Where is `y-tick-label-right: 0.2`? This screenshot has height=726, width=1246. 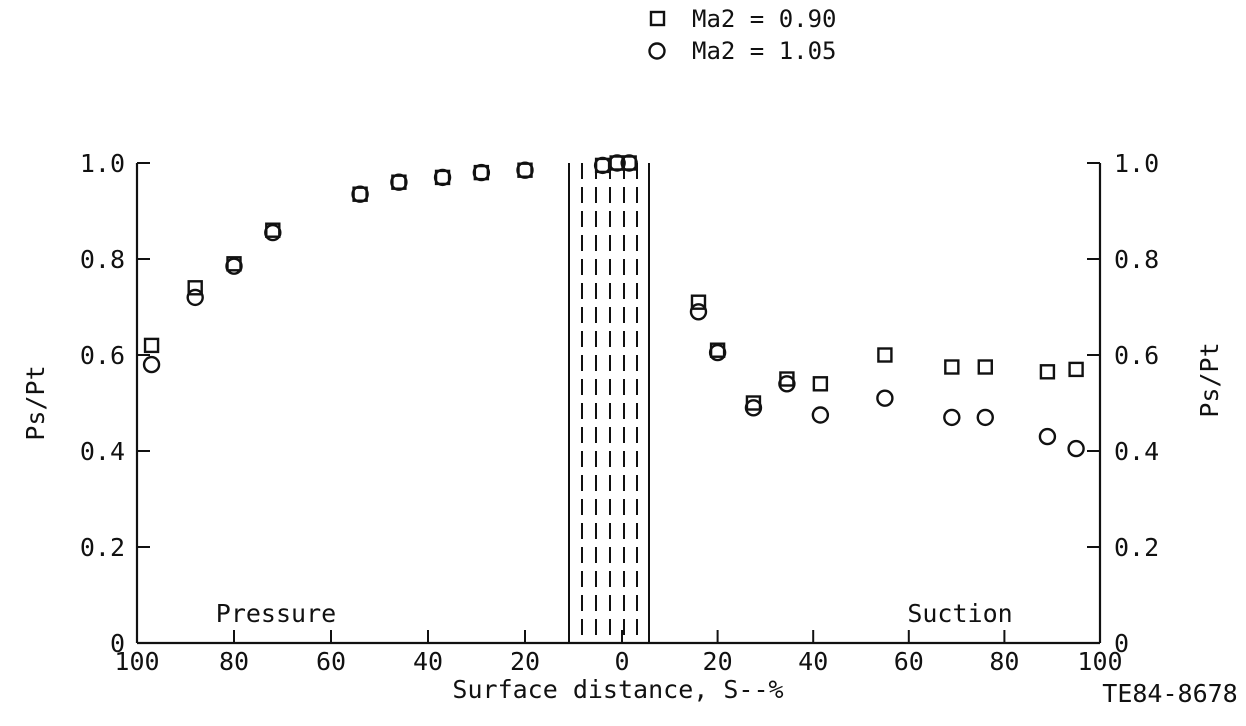 y-tick-label-right: 0.2 is located at coordinates (1136, 547).